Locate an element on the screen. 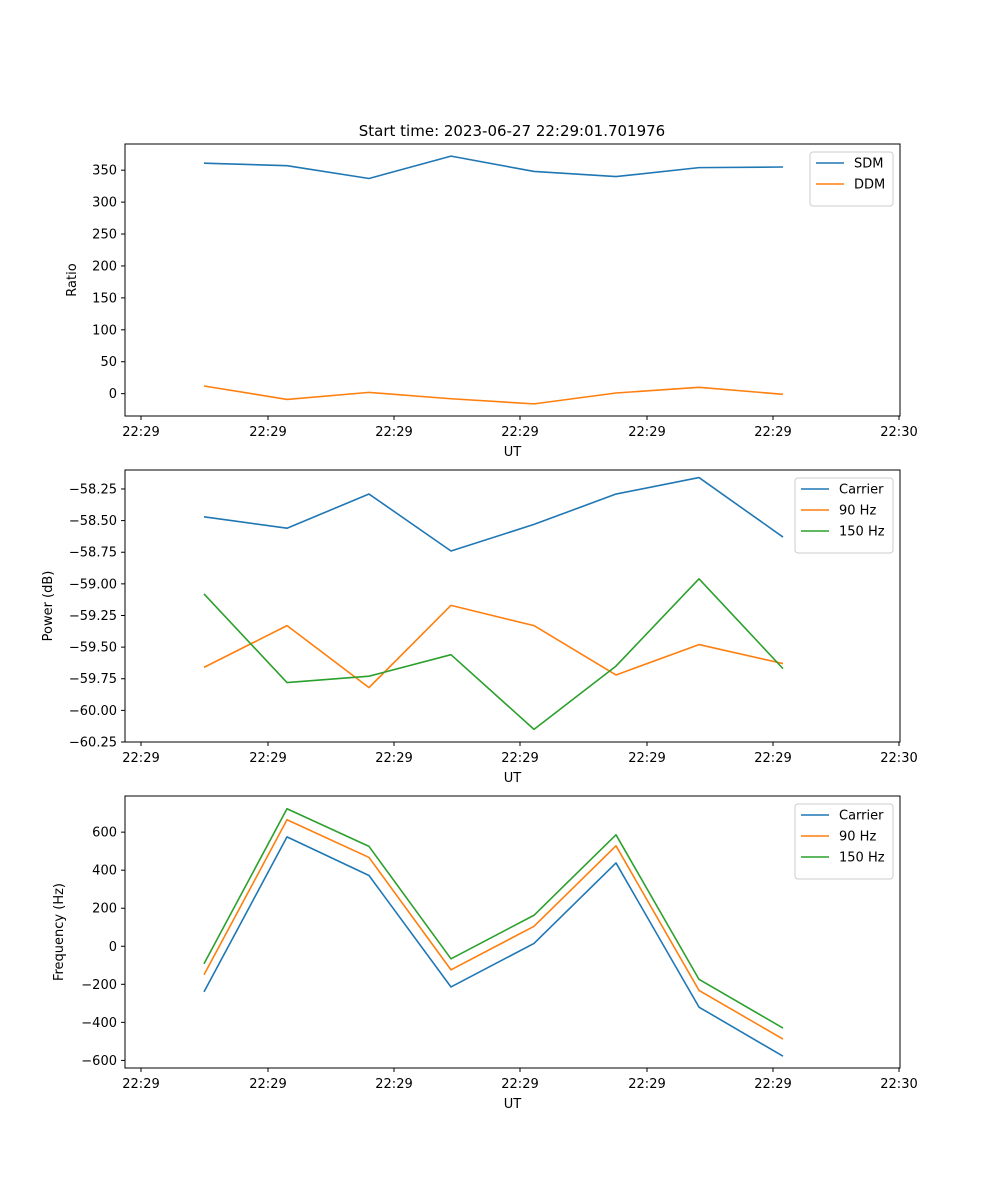  series-line-sdm is located at coordinates (493, 167).